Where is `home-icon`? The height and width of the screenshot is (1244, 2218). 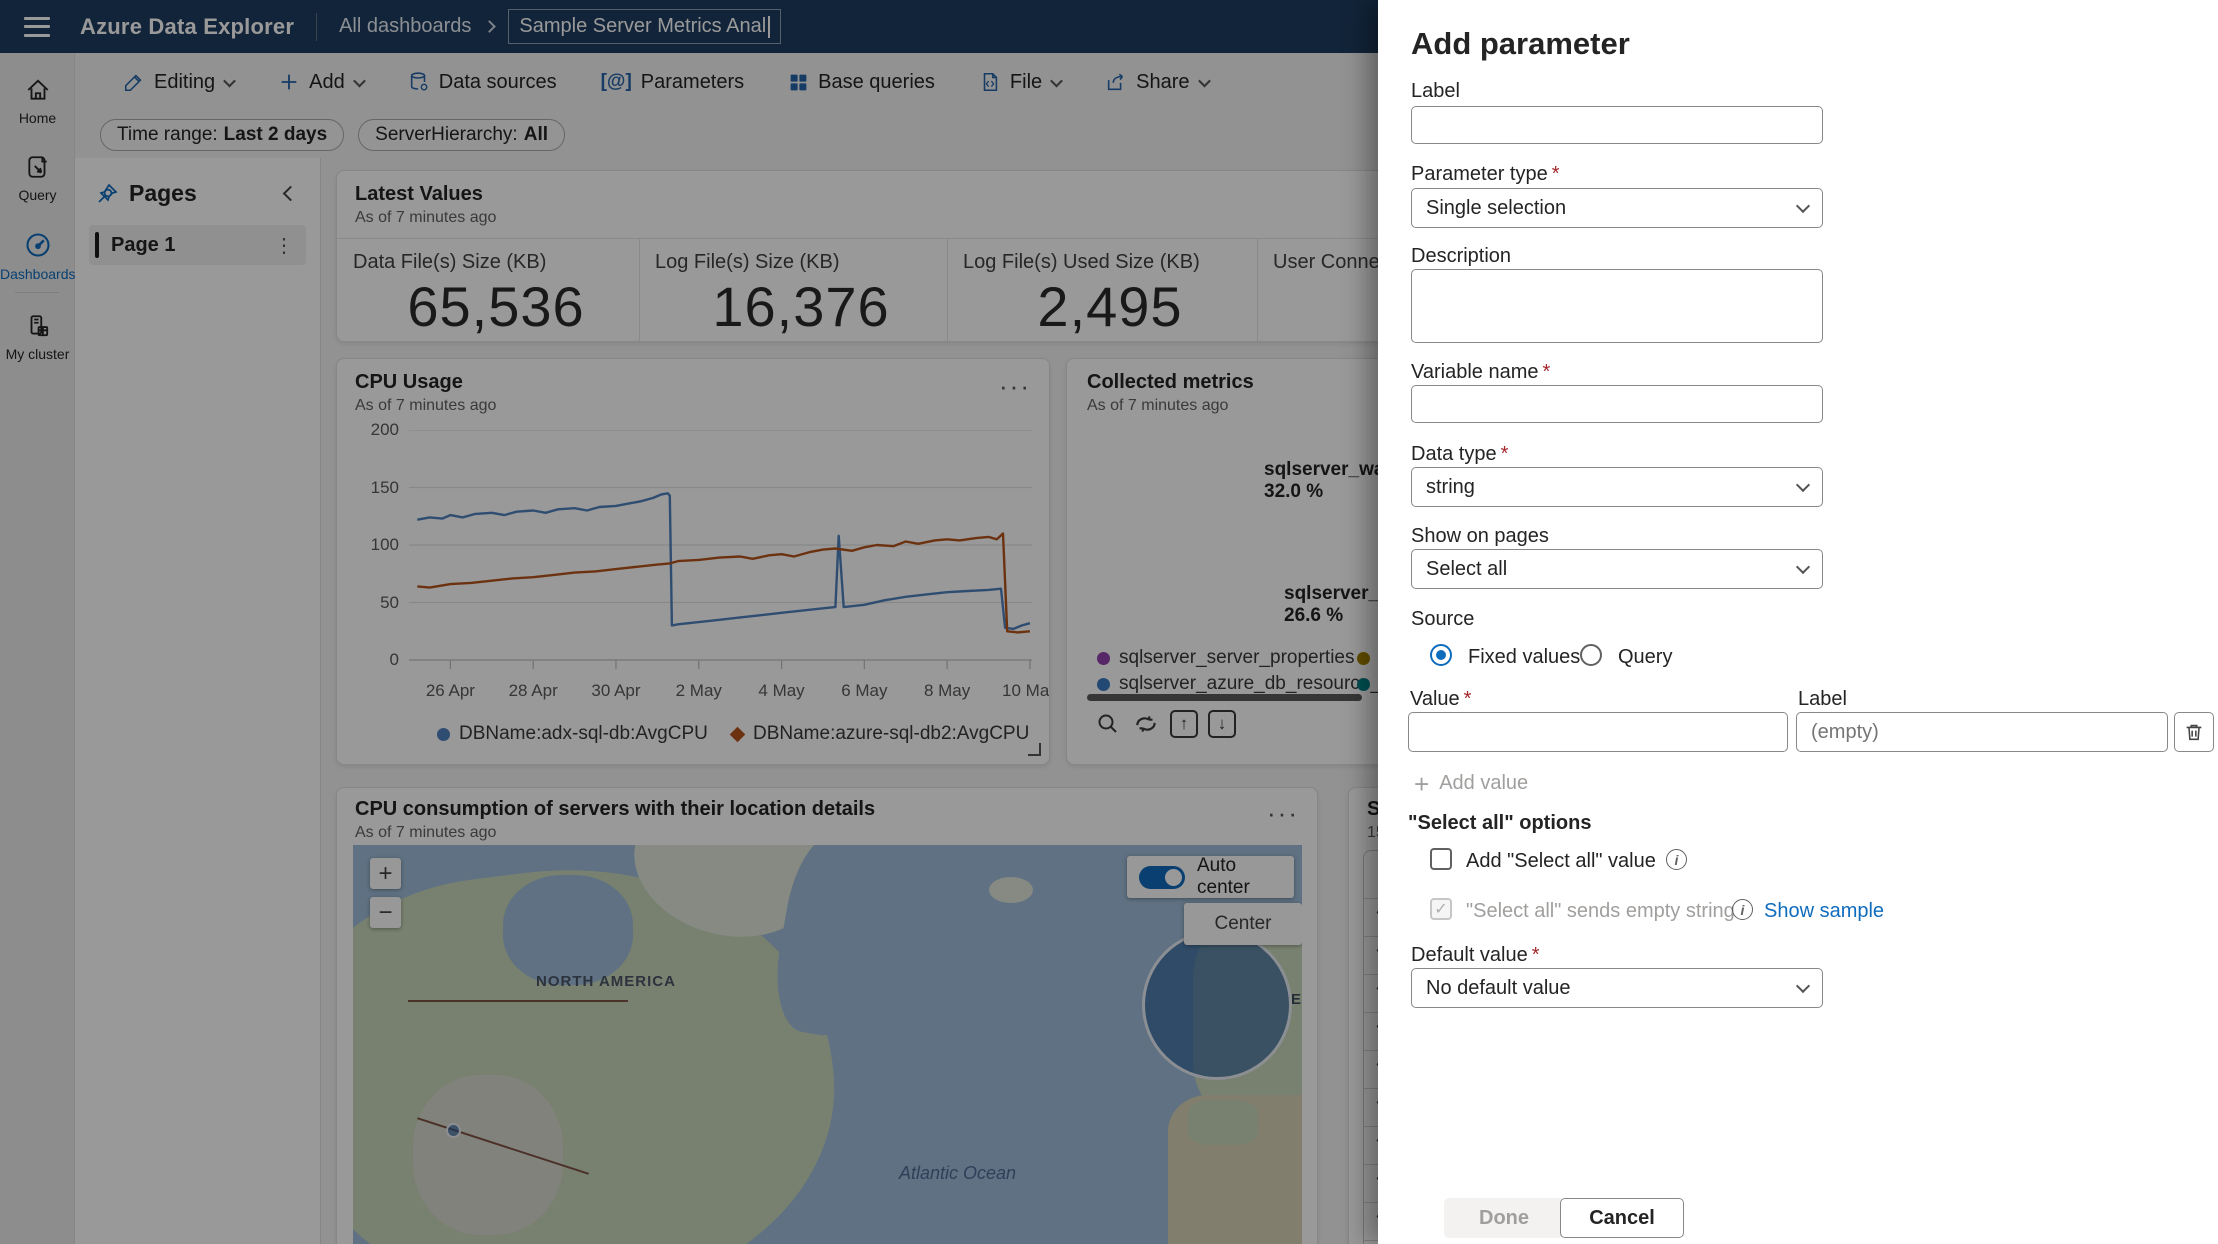 home-icon is located at coordinates (37, 89).